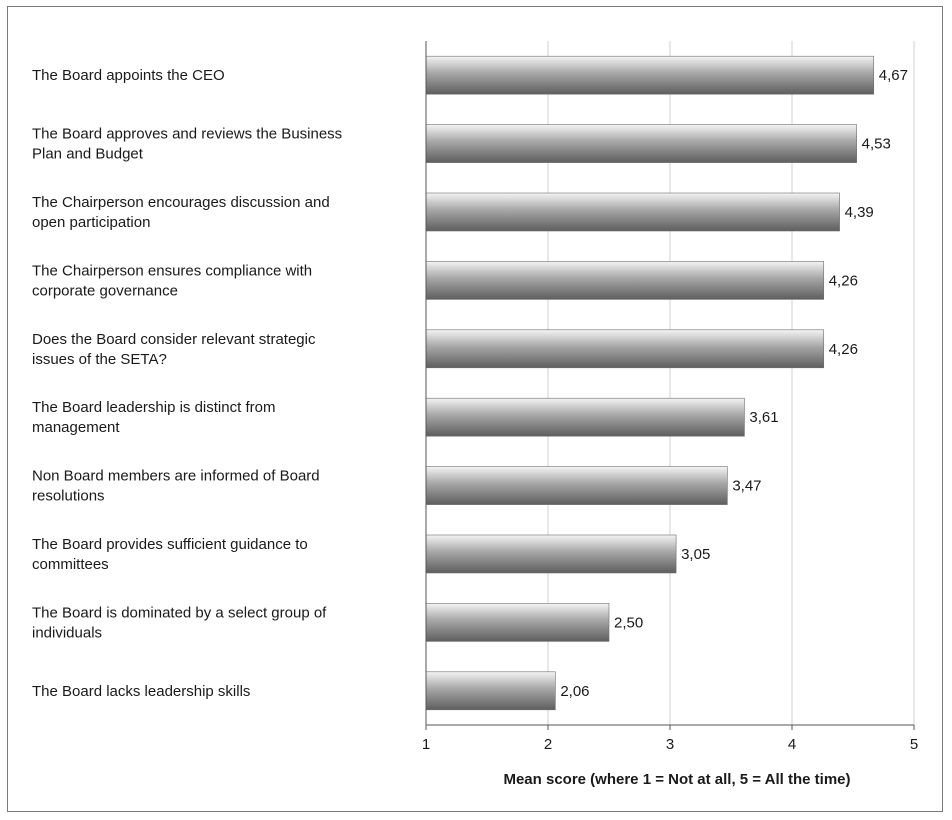 The image size is (952, 820). I want to click on category-label-line: Non Board members are informed of Board, so click(176, 476).